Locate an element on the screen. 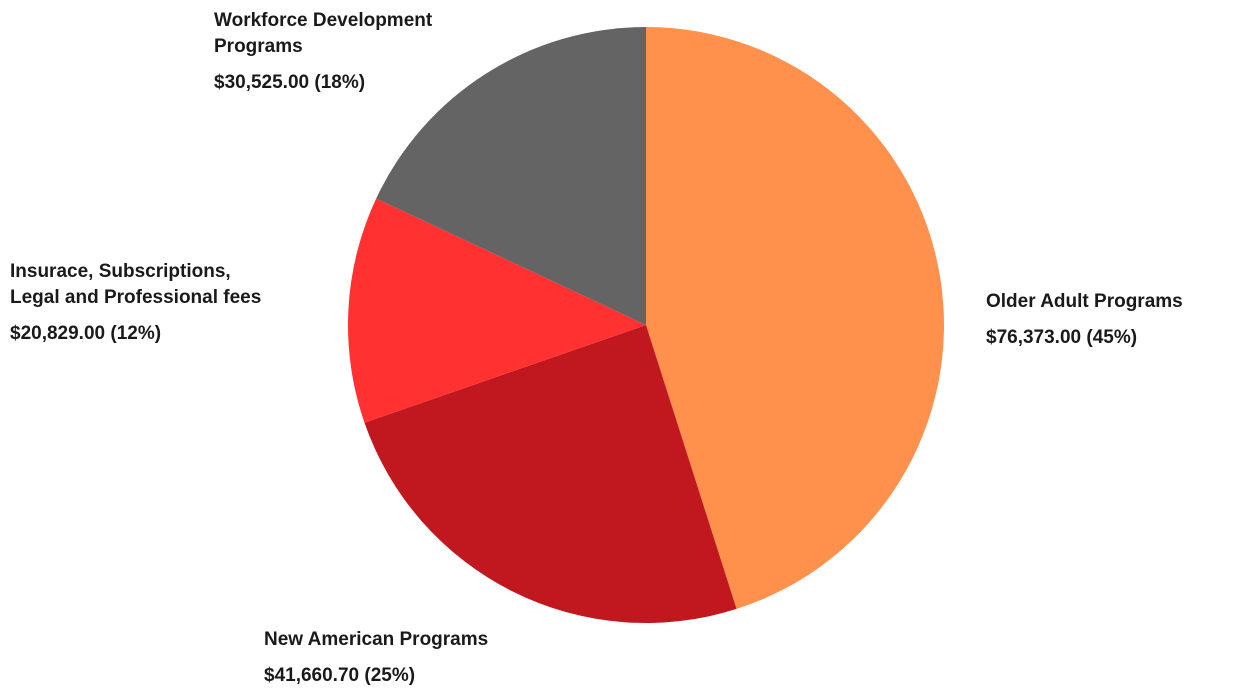 The width and height of the screenshot is (1251, 691). pie-slice-new-american-programs is located at coordinates (550, 474).